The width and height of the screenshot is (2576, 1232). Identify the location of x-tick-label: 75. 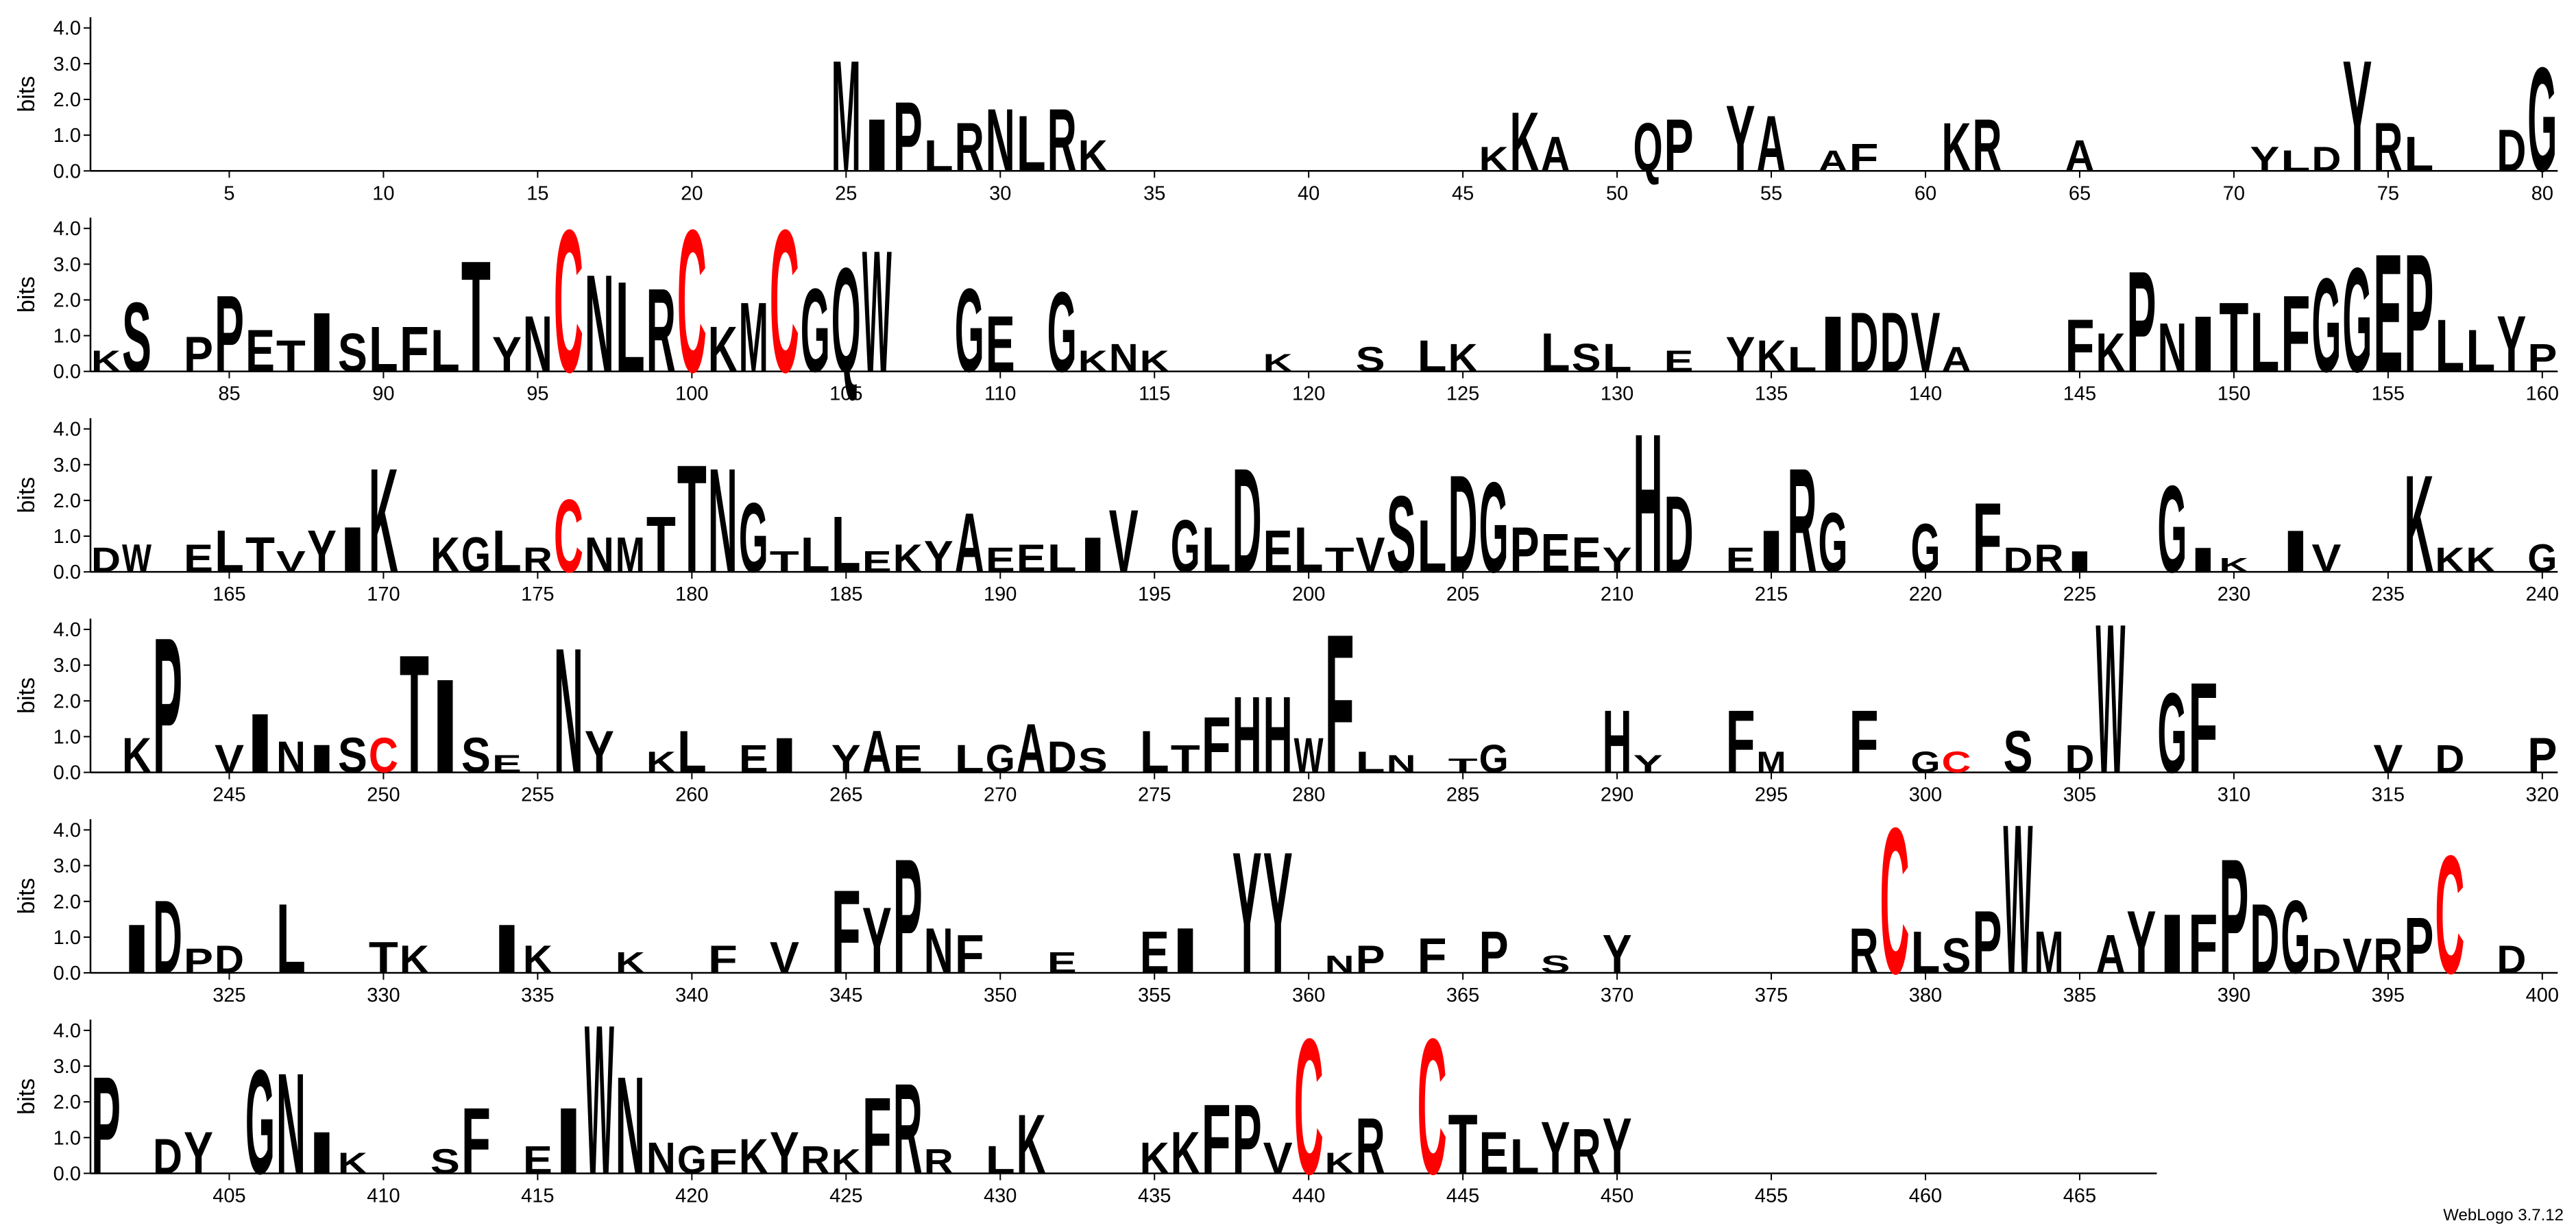
(2388, 193).